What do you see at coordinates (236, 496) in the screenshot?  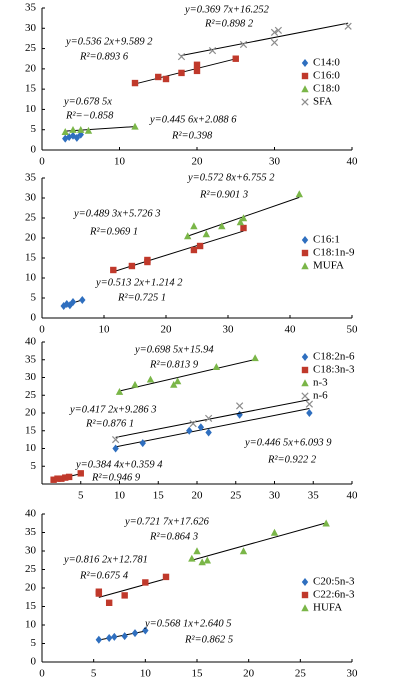 I see `x-tick-label: 25` at bounding box center [236, 496].